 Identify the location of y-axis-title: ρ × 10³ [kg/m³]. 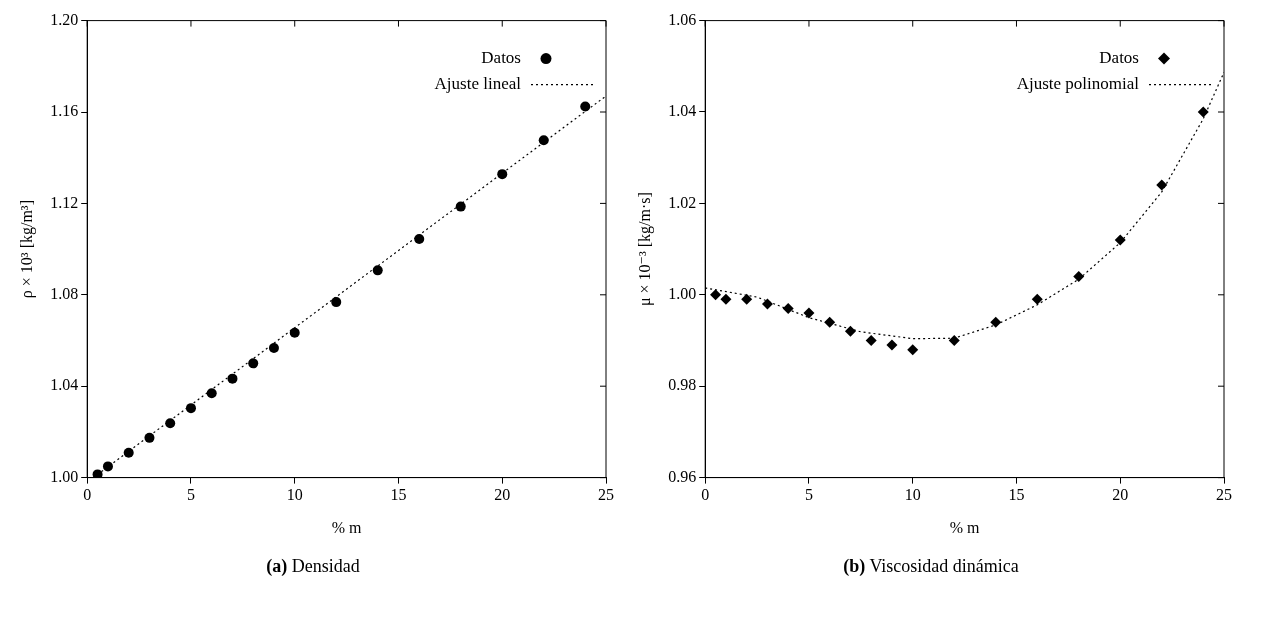
(26, 249).